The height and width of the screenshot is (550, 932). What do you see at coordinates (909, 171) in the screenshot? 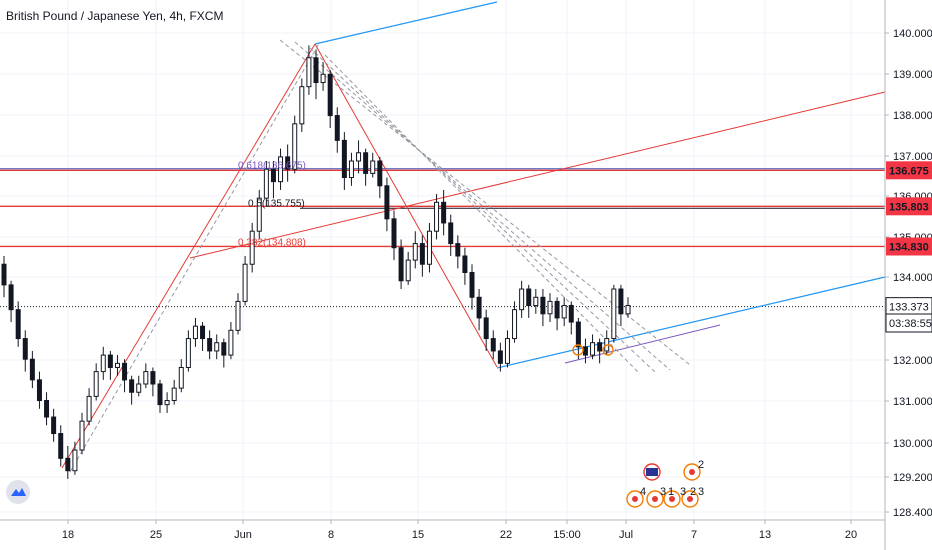
I see `price-tag-label: 136.675` at bounding box center [909, 171].